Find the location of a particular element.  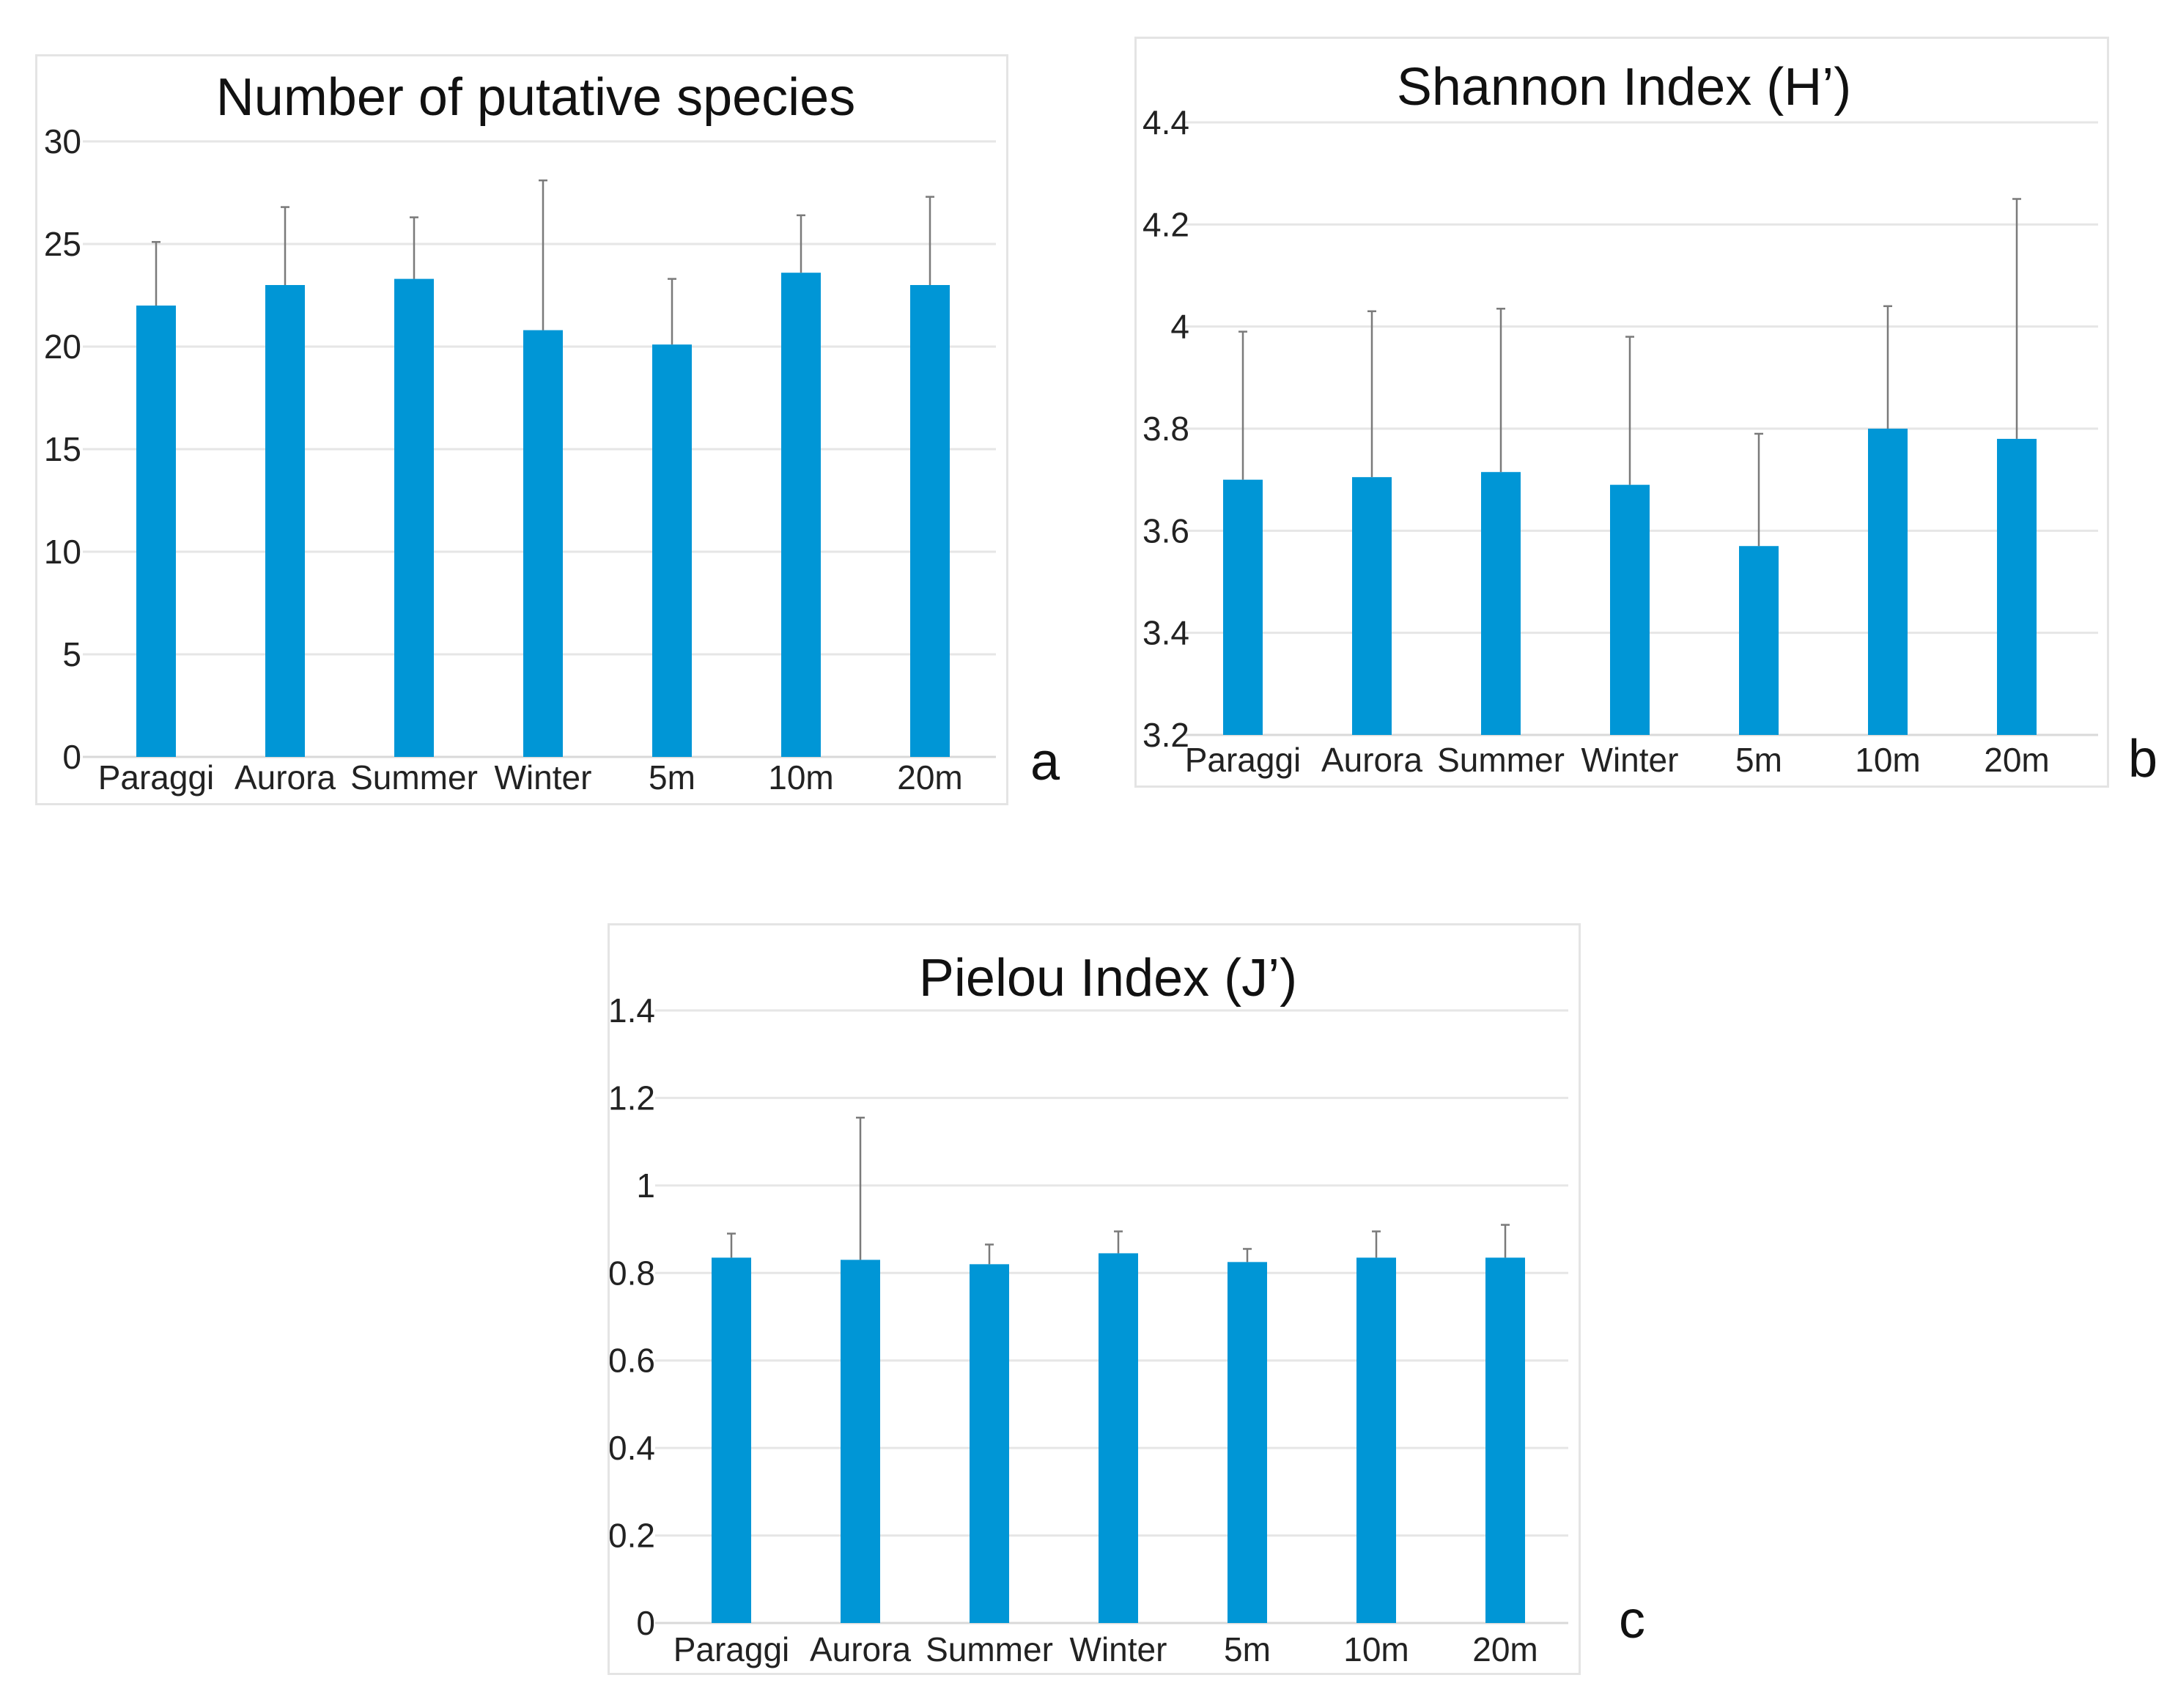

y-tick-label: 30 is located at coordinates (62, 141).